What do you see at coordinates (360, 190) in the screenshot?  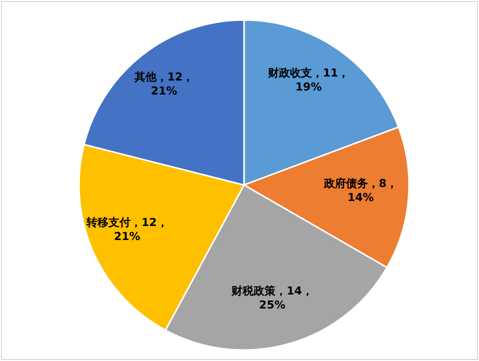 I see `slice-label: 政府债务，8，14%` at bounding box center [360, 190].